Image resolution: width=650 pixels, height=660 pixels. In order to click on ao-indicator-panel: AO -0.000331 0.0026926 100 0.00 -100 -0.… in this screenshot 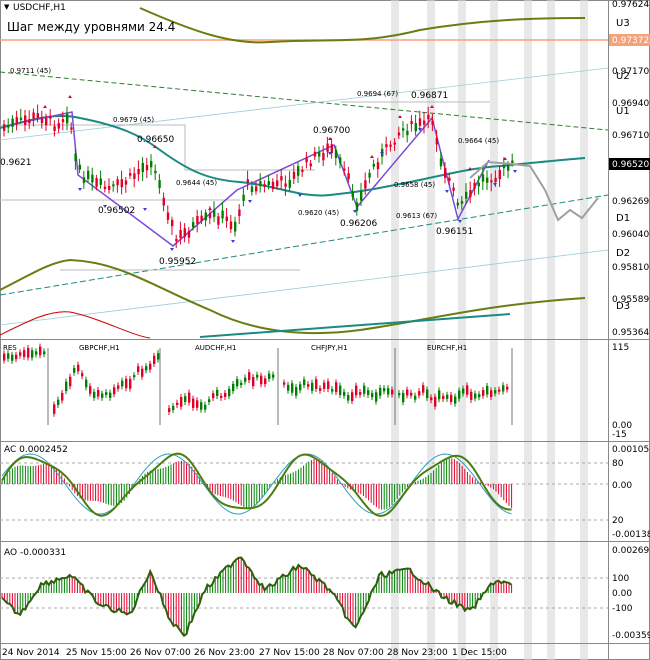, I will do `click(325, 595)`.